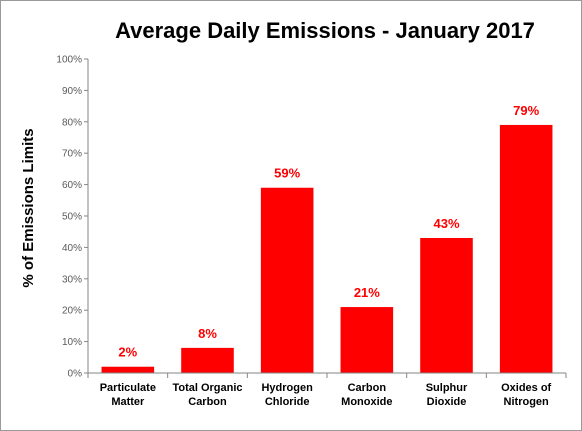 The height and width of the screenshot is (431, 582). I want to click on y-tick-label: 50%, so click(72, 217).